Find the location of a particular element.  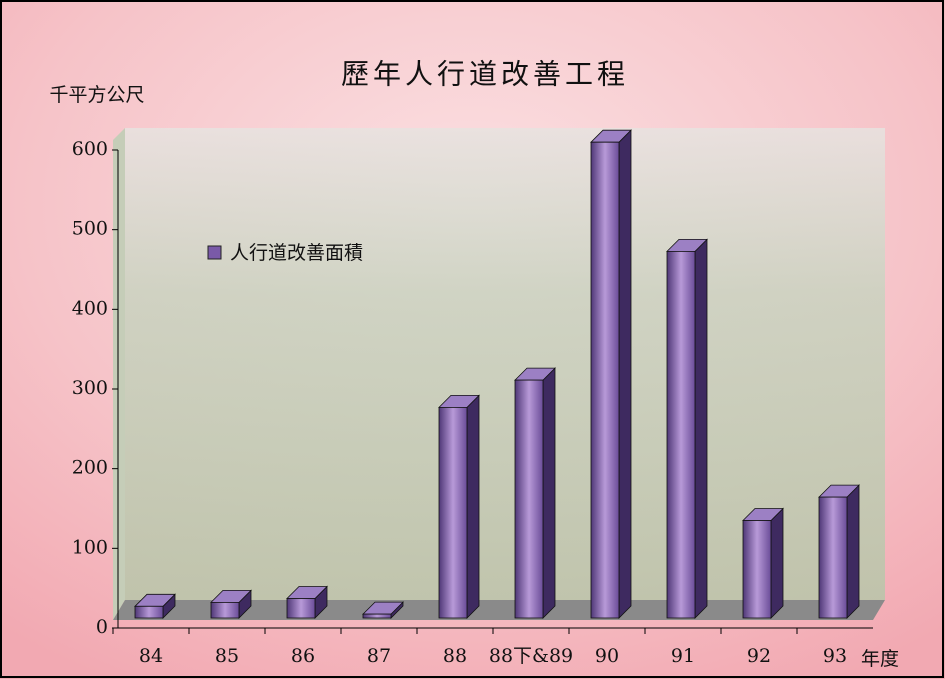

legend-swatch is located at coordinates (214, 252).